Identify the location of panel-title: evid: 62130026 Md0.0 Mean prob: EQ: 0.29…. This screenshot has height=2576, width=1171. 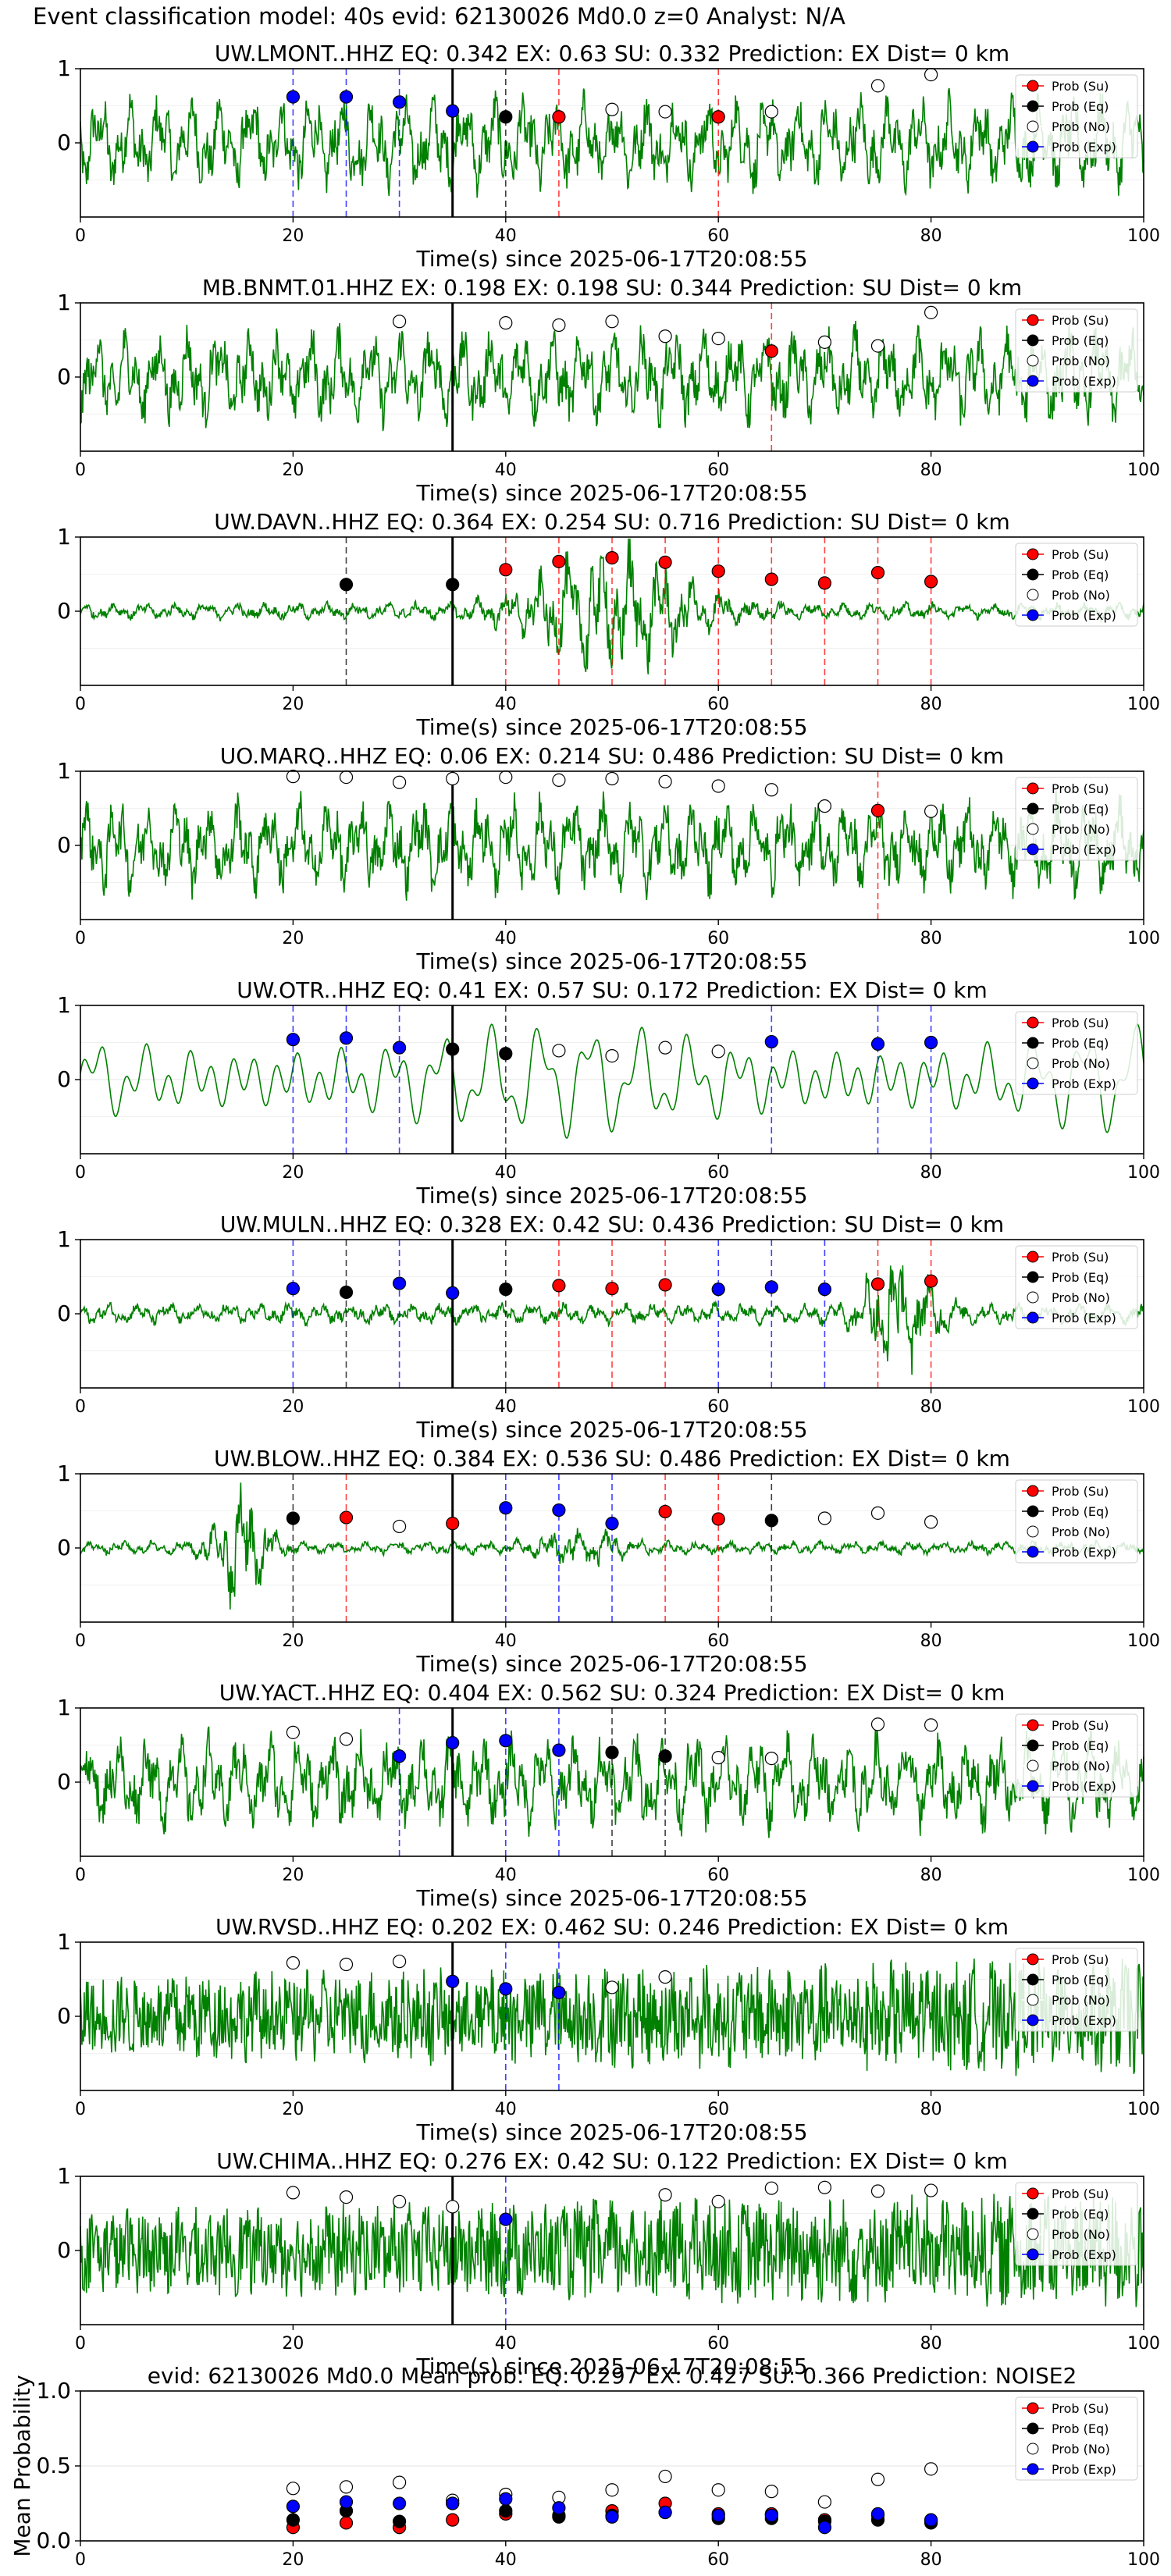
(612, 2376).